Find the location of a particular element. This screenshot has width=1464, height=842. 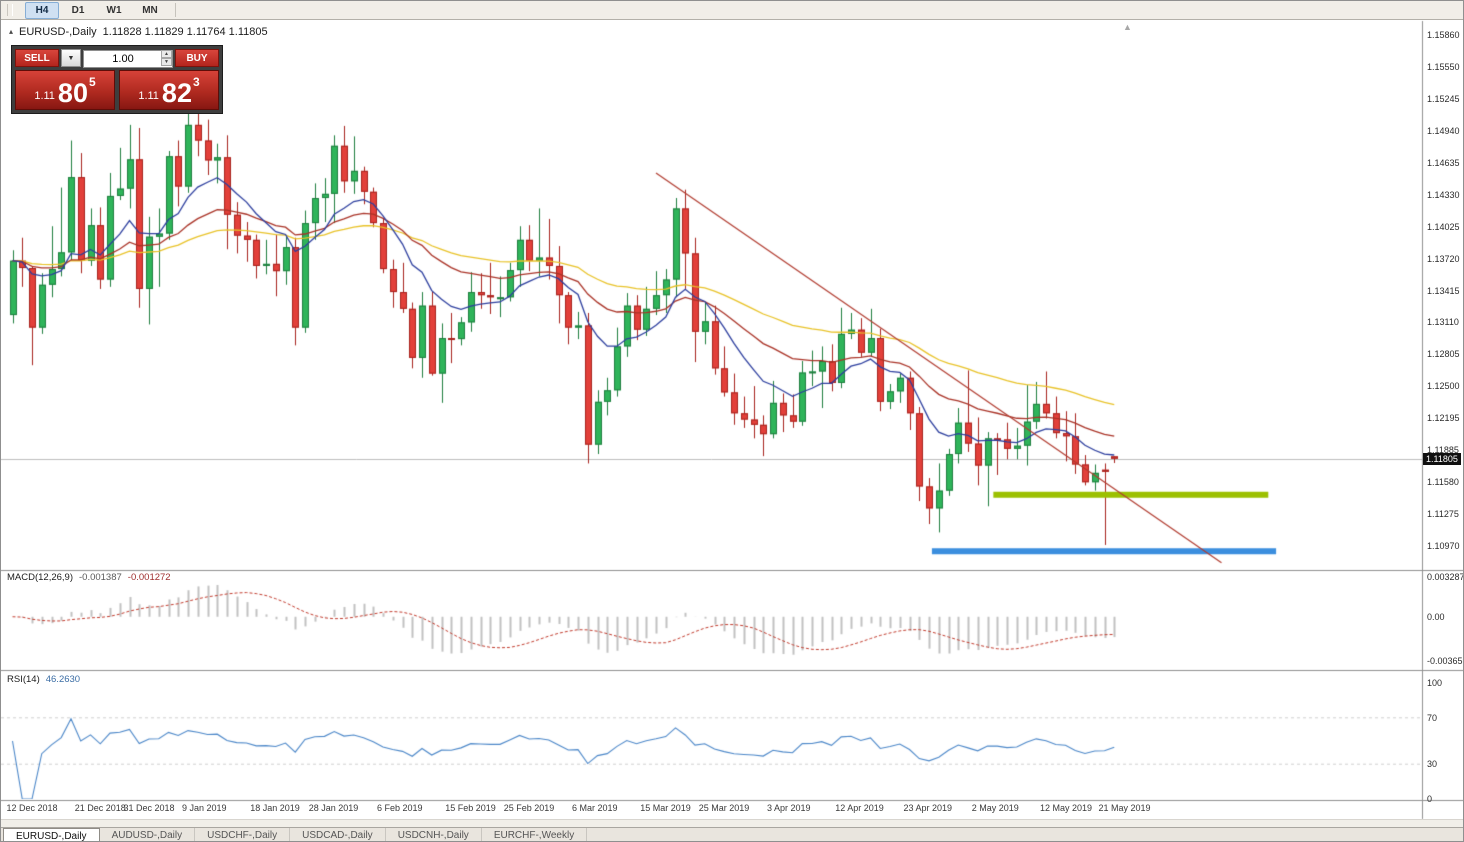

volume-up-button: ▲ is located at coordinates (166, 54).